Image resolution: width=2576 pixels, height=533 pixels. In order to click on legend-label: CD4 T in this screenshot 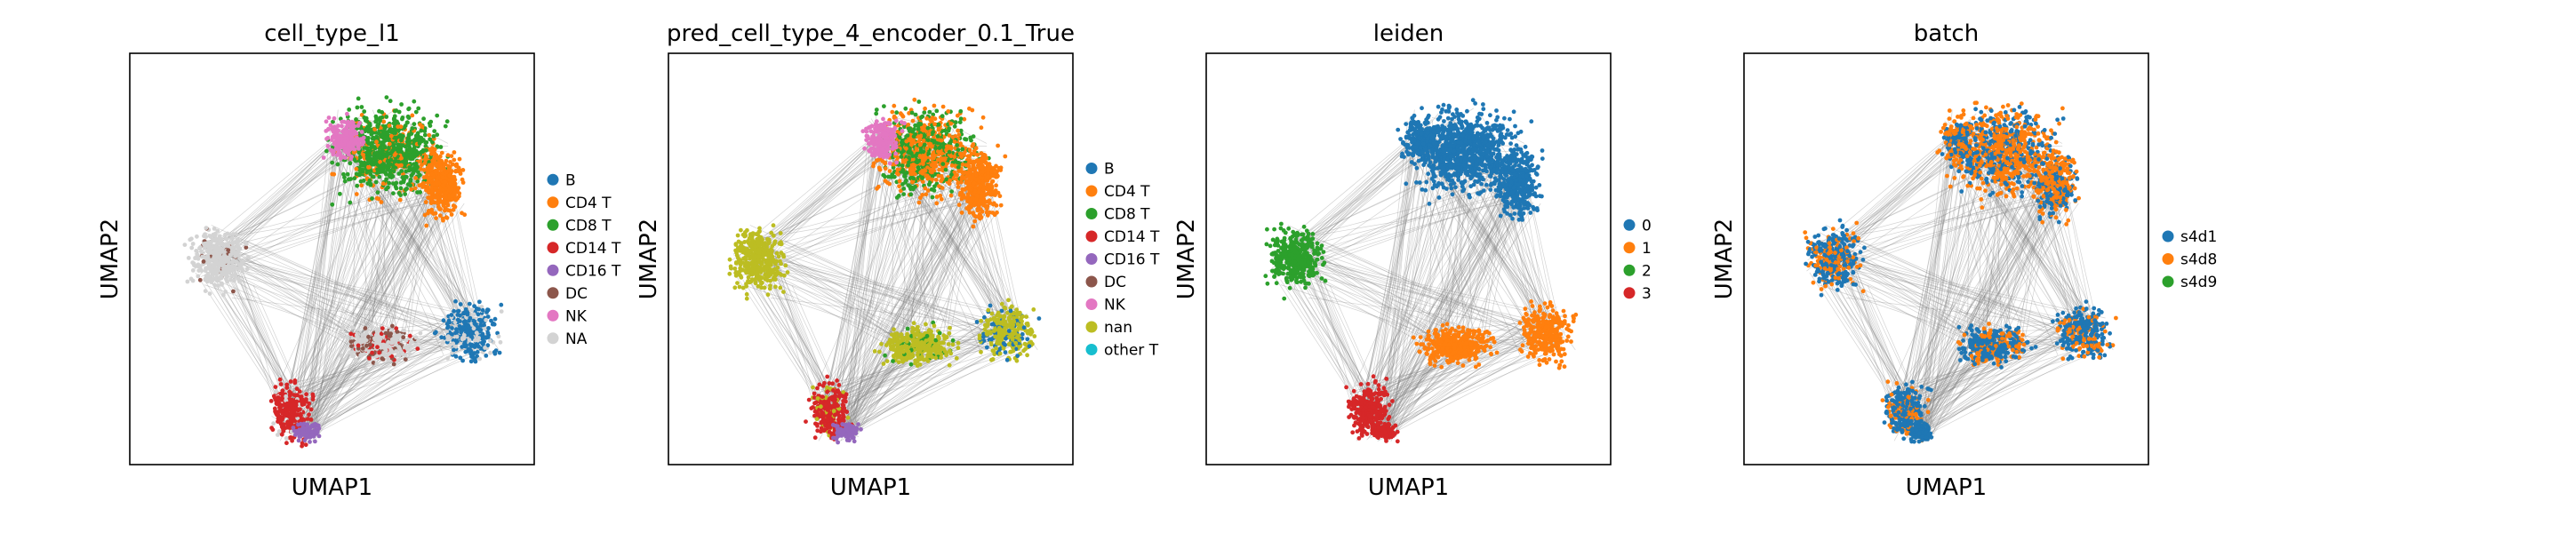, I will do `click(588, 203)`.